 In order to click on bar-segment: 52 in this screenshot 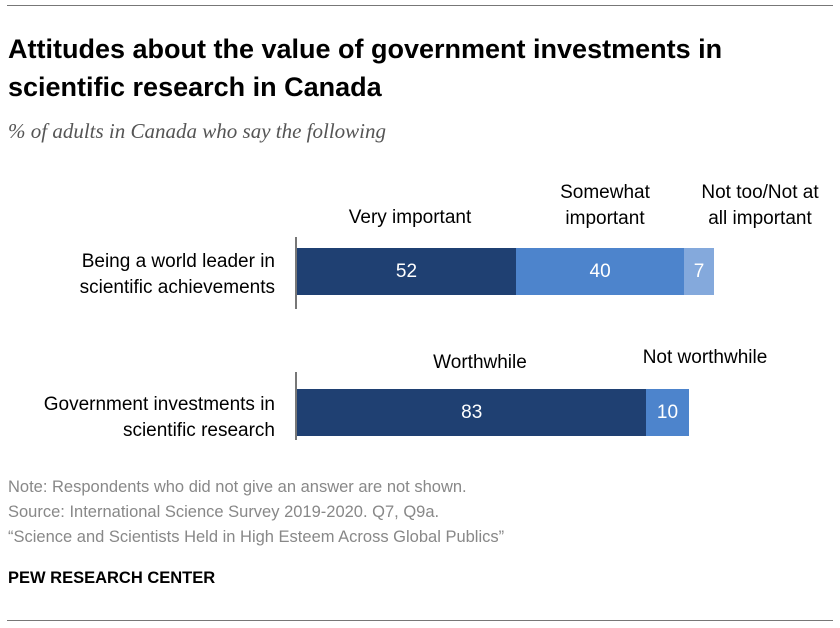, I will do `click(406, 271)`.